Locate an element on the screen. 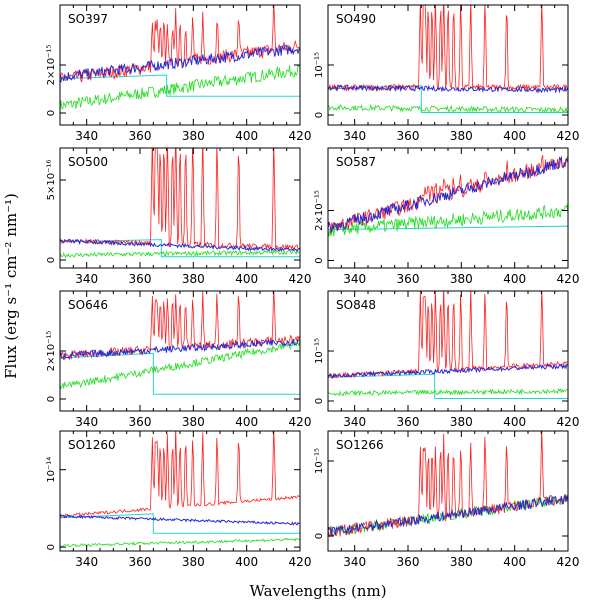 This screenshot has width=600, height=607. panel-label: SO1260 is located at coordinates (92, 445).